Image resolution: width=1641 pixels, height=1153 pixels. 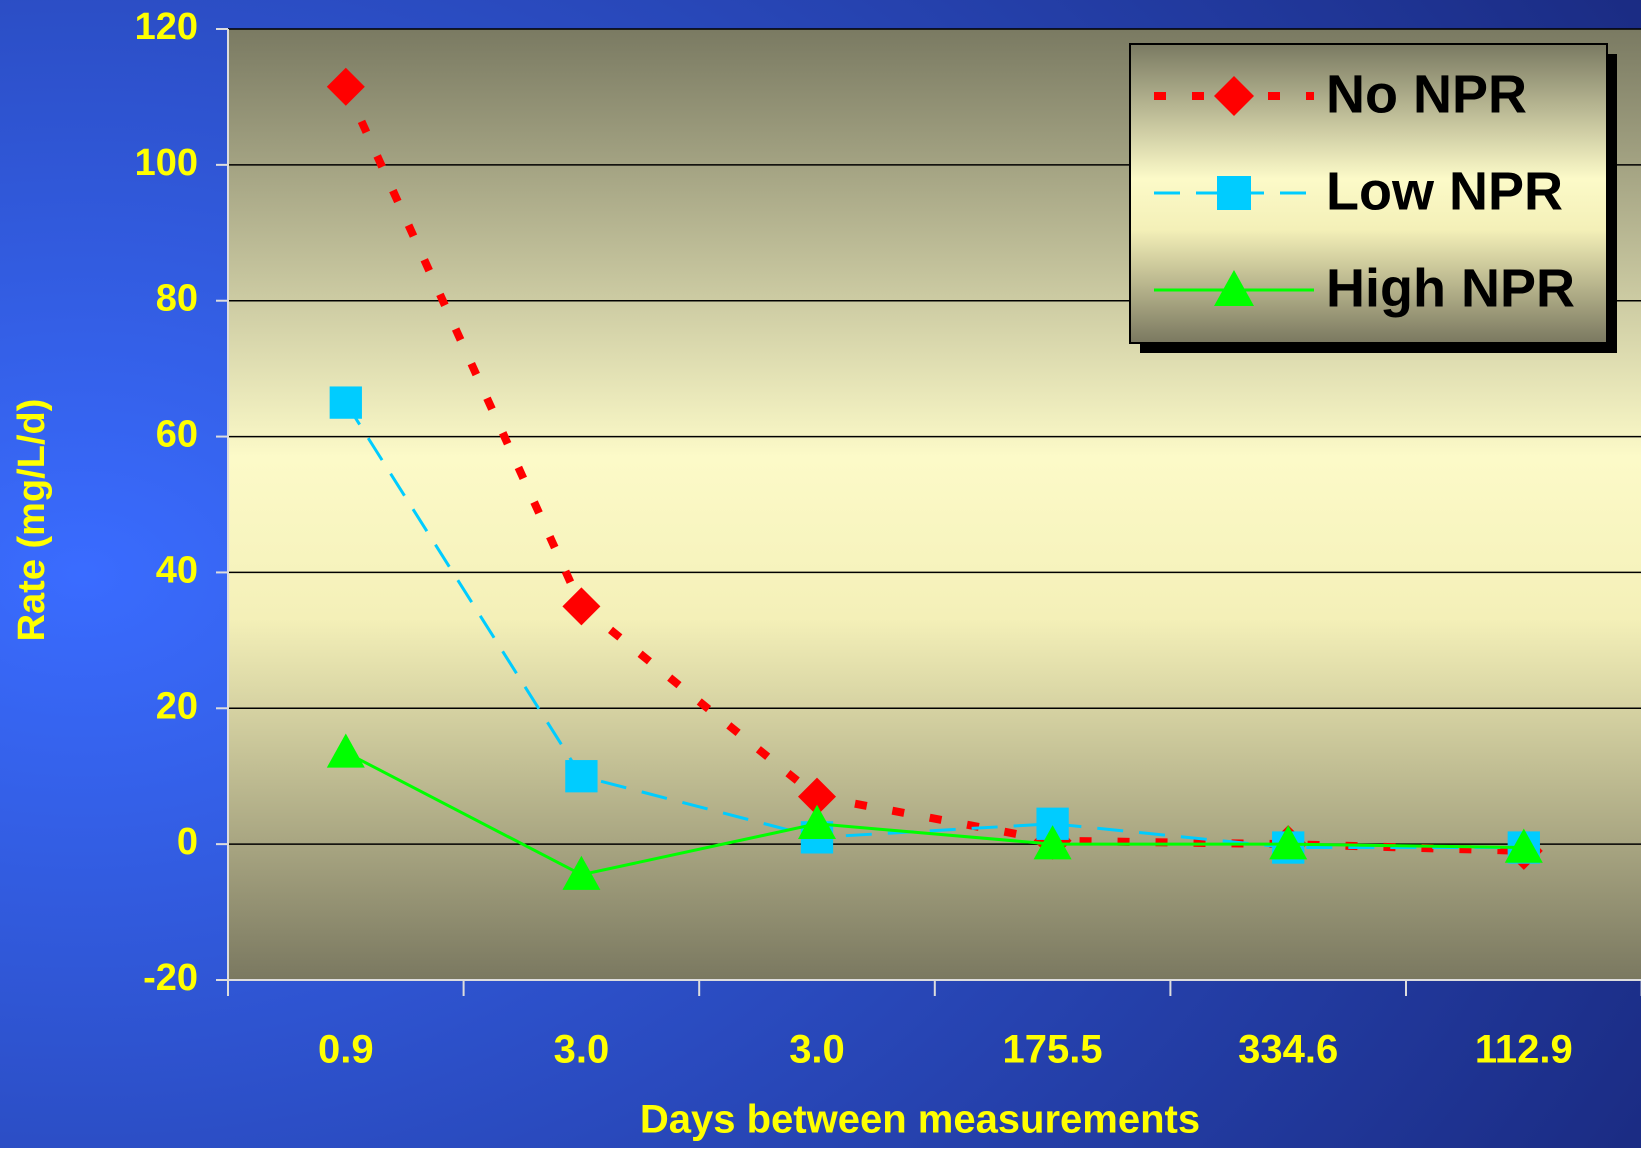 I want to click on legend-label: High NPR, so click(x=1450, y=288).